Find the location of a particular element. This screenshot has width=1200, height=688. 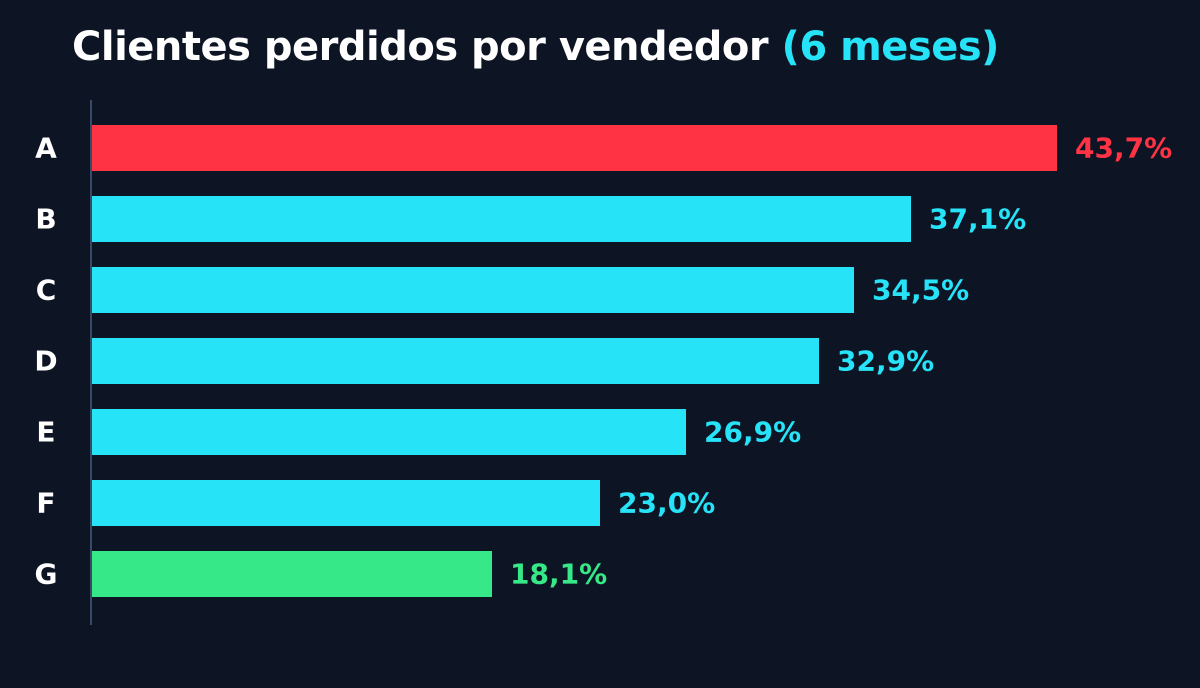

bar-a is located at coordinates (574, 148).